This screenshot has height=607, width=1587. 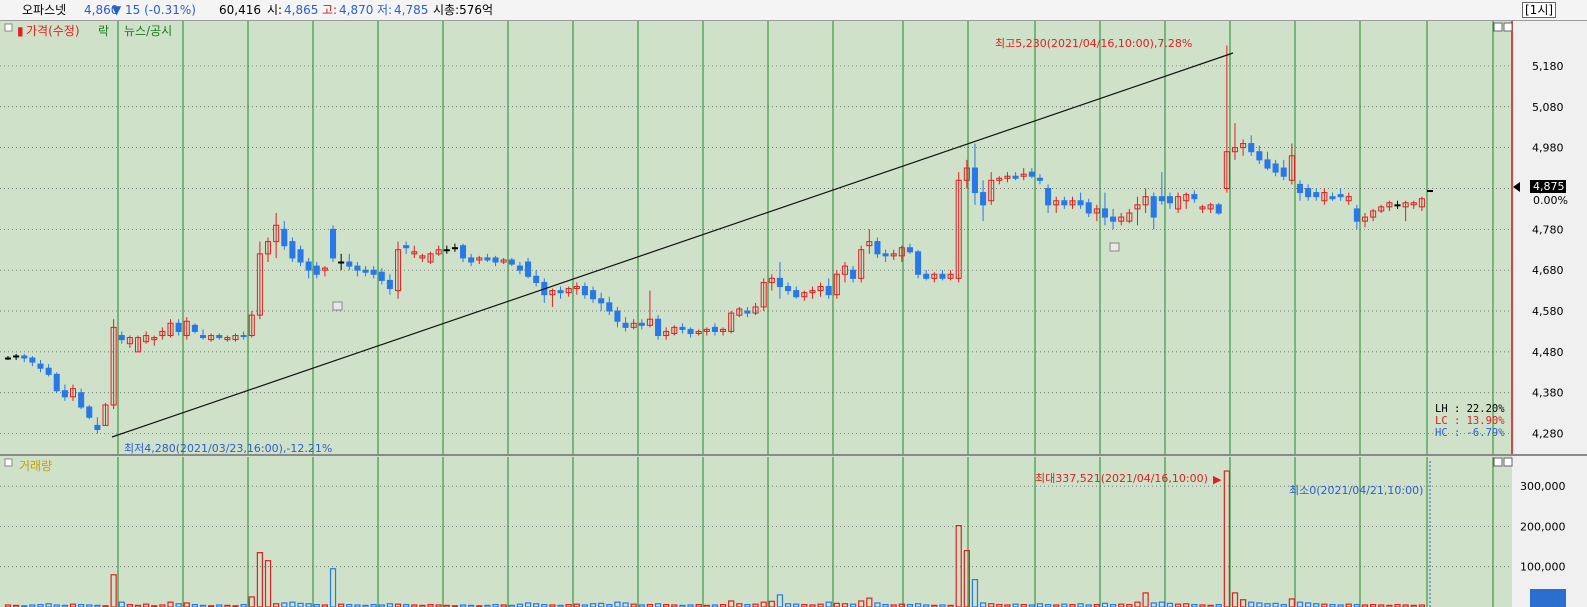 What do you see at coordinates (44, 10) in the screenshot?
I see `stock-name: 오파스넷` at bounding box center [44, 10].